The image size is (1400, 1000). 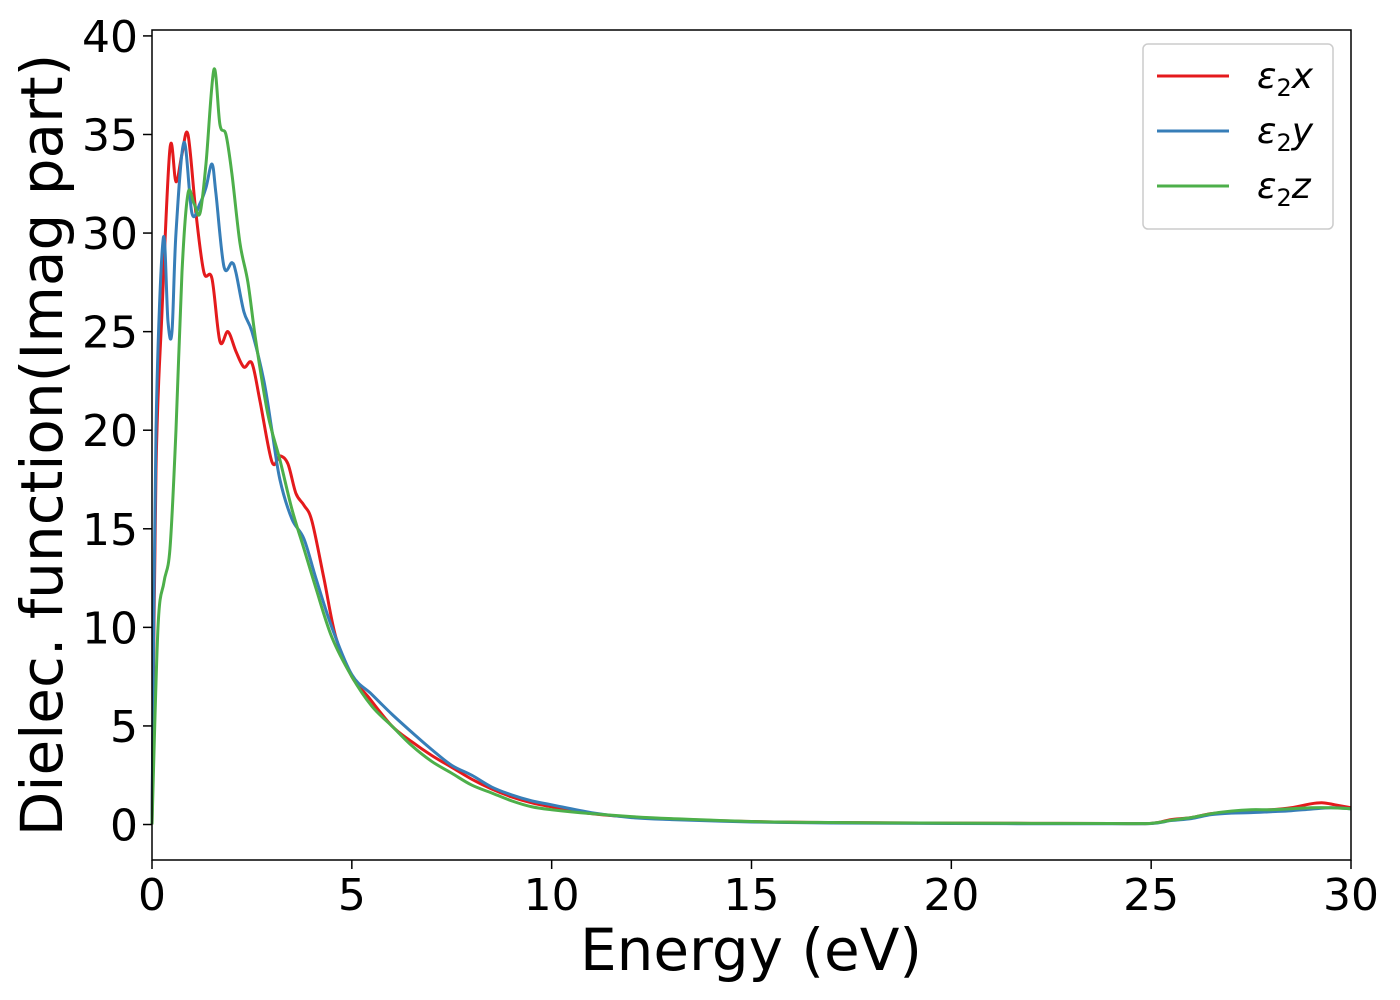 I want to click on y-tick-label: 0, so click(x=124, y=826).